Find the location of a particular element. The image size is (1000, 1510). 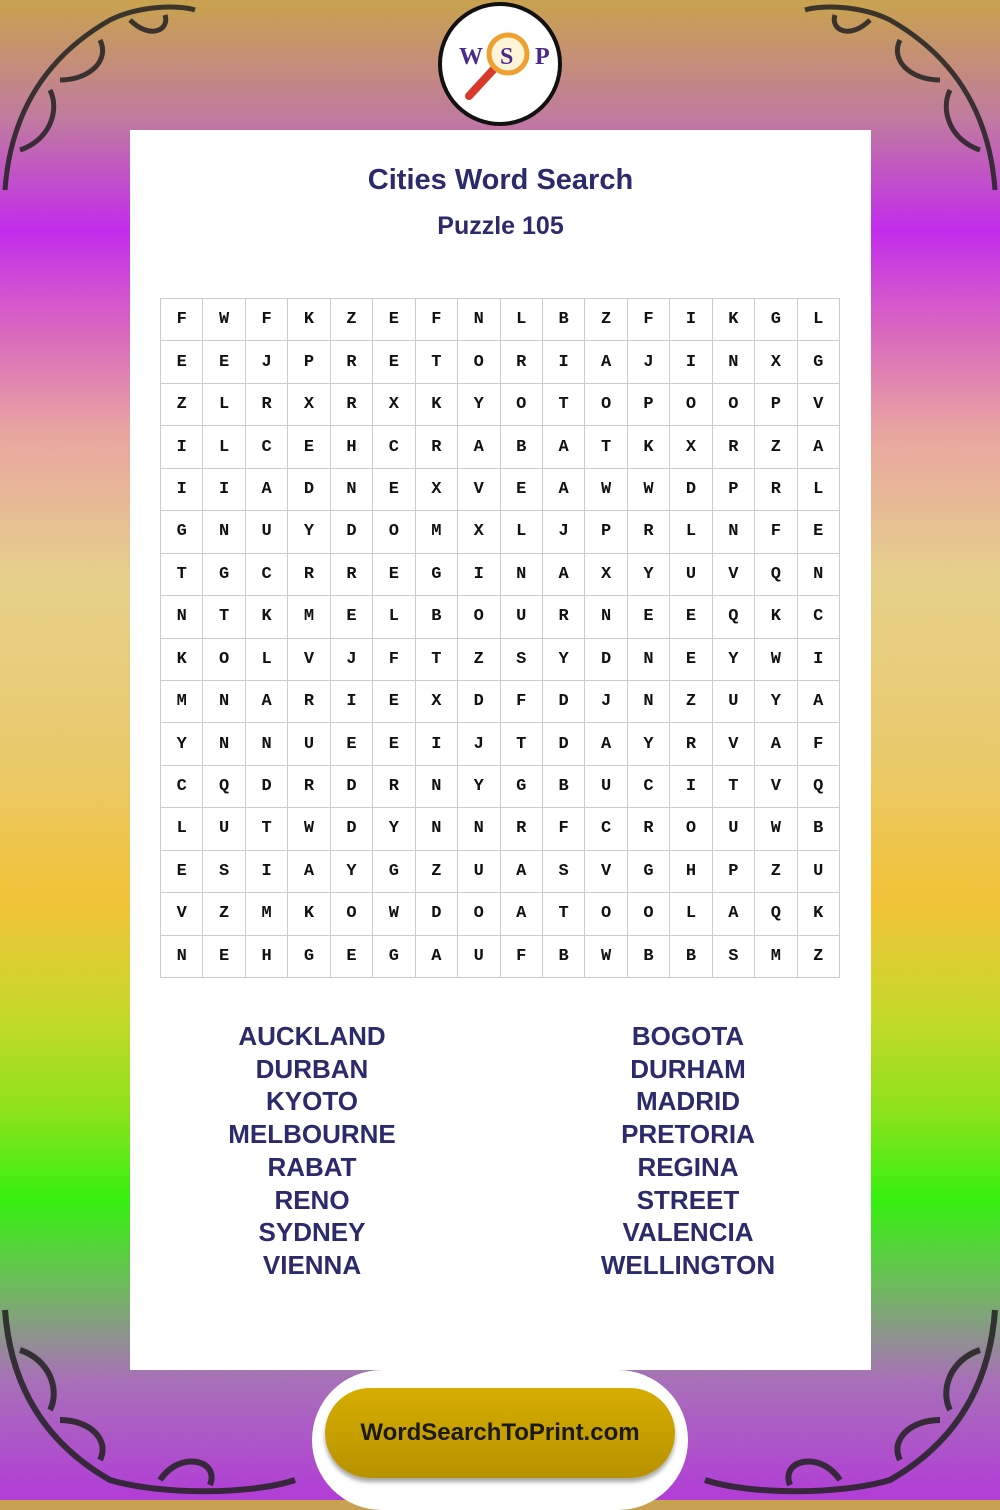

grid-cell: W is located at coordinates (224, 320).